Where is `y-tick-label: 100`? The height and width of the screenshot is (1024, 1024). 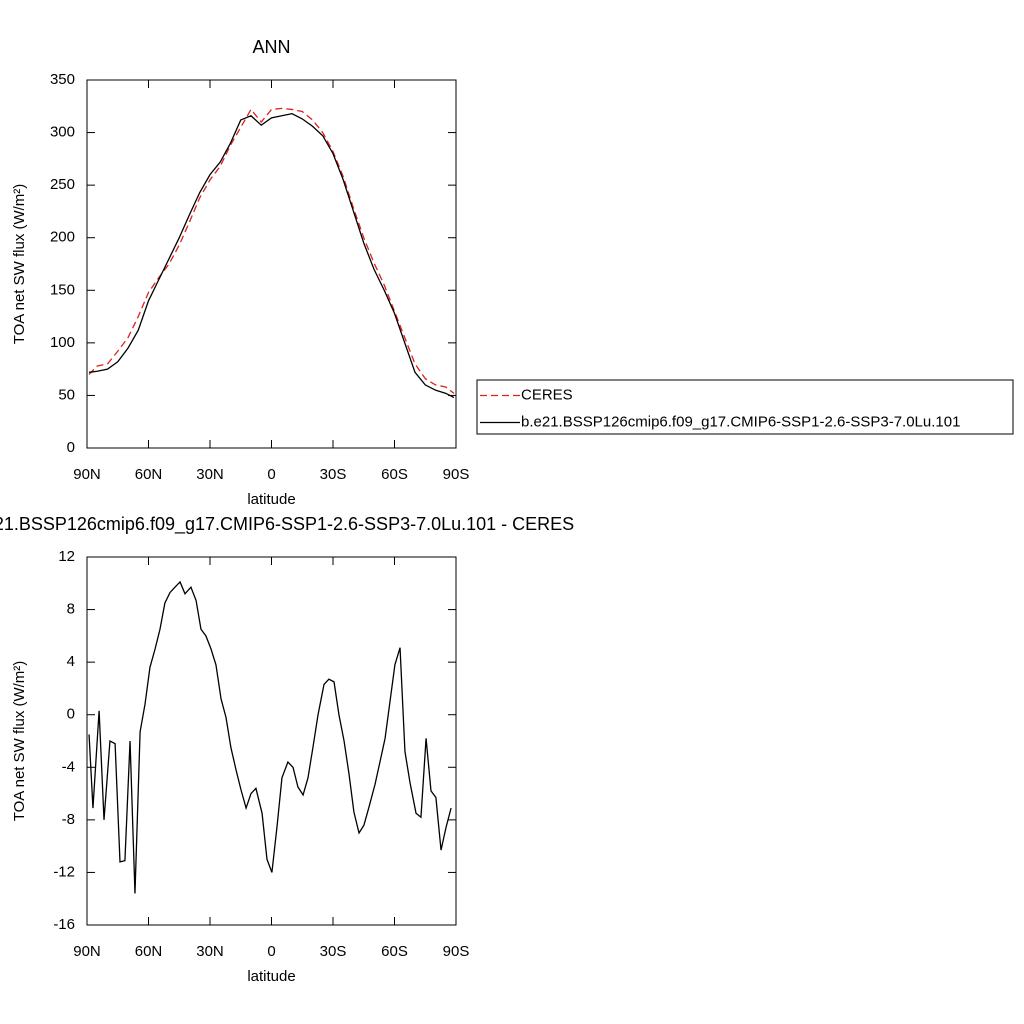
y-tick-label: 100 is located at coordinates (62, 342).